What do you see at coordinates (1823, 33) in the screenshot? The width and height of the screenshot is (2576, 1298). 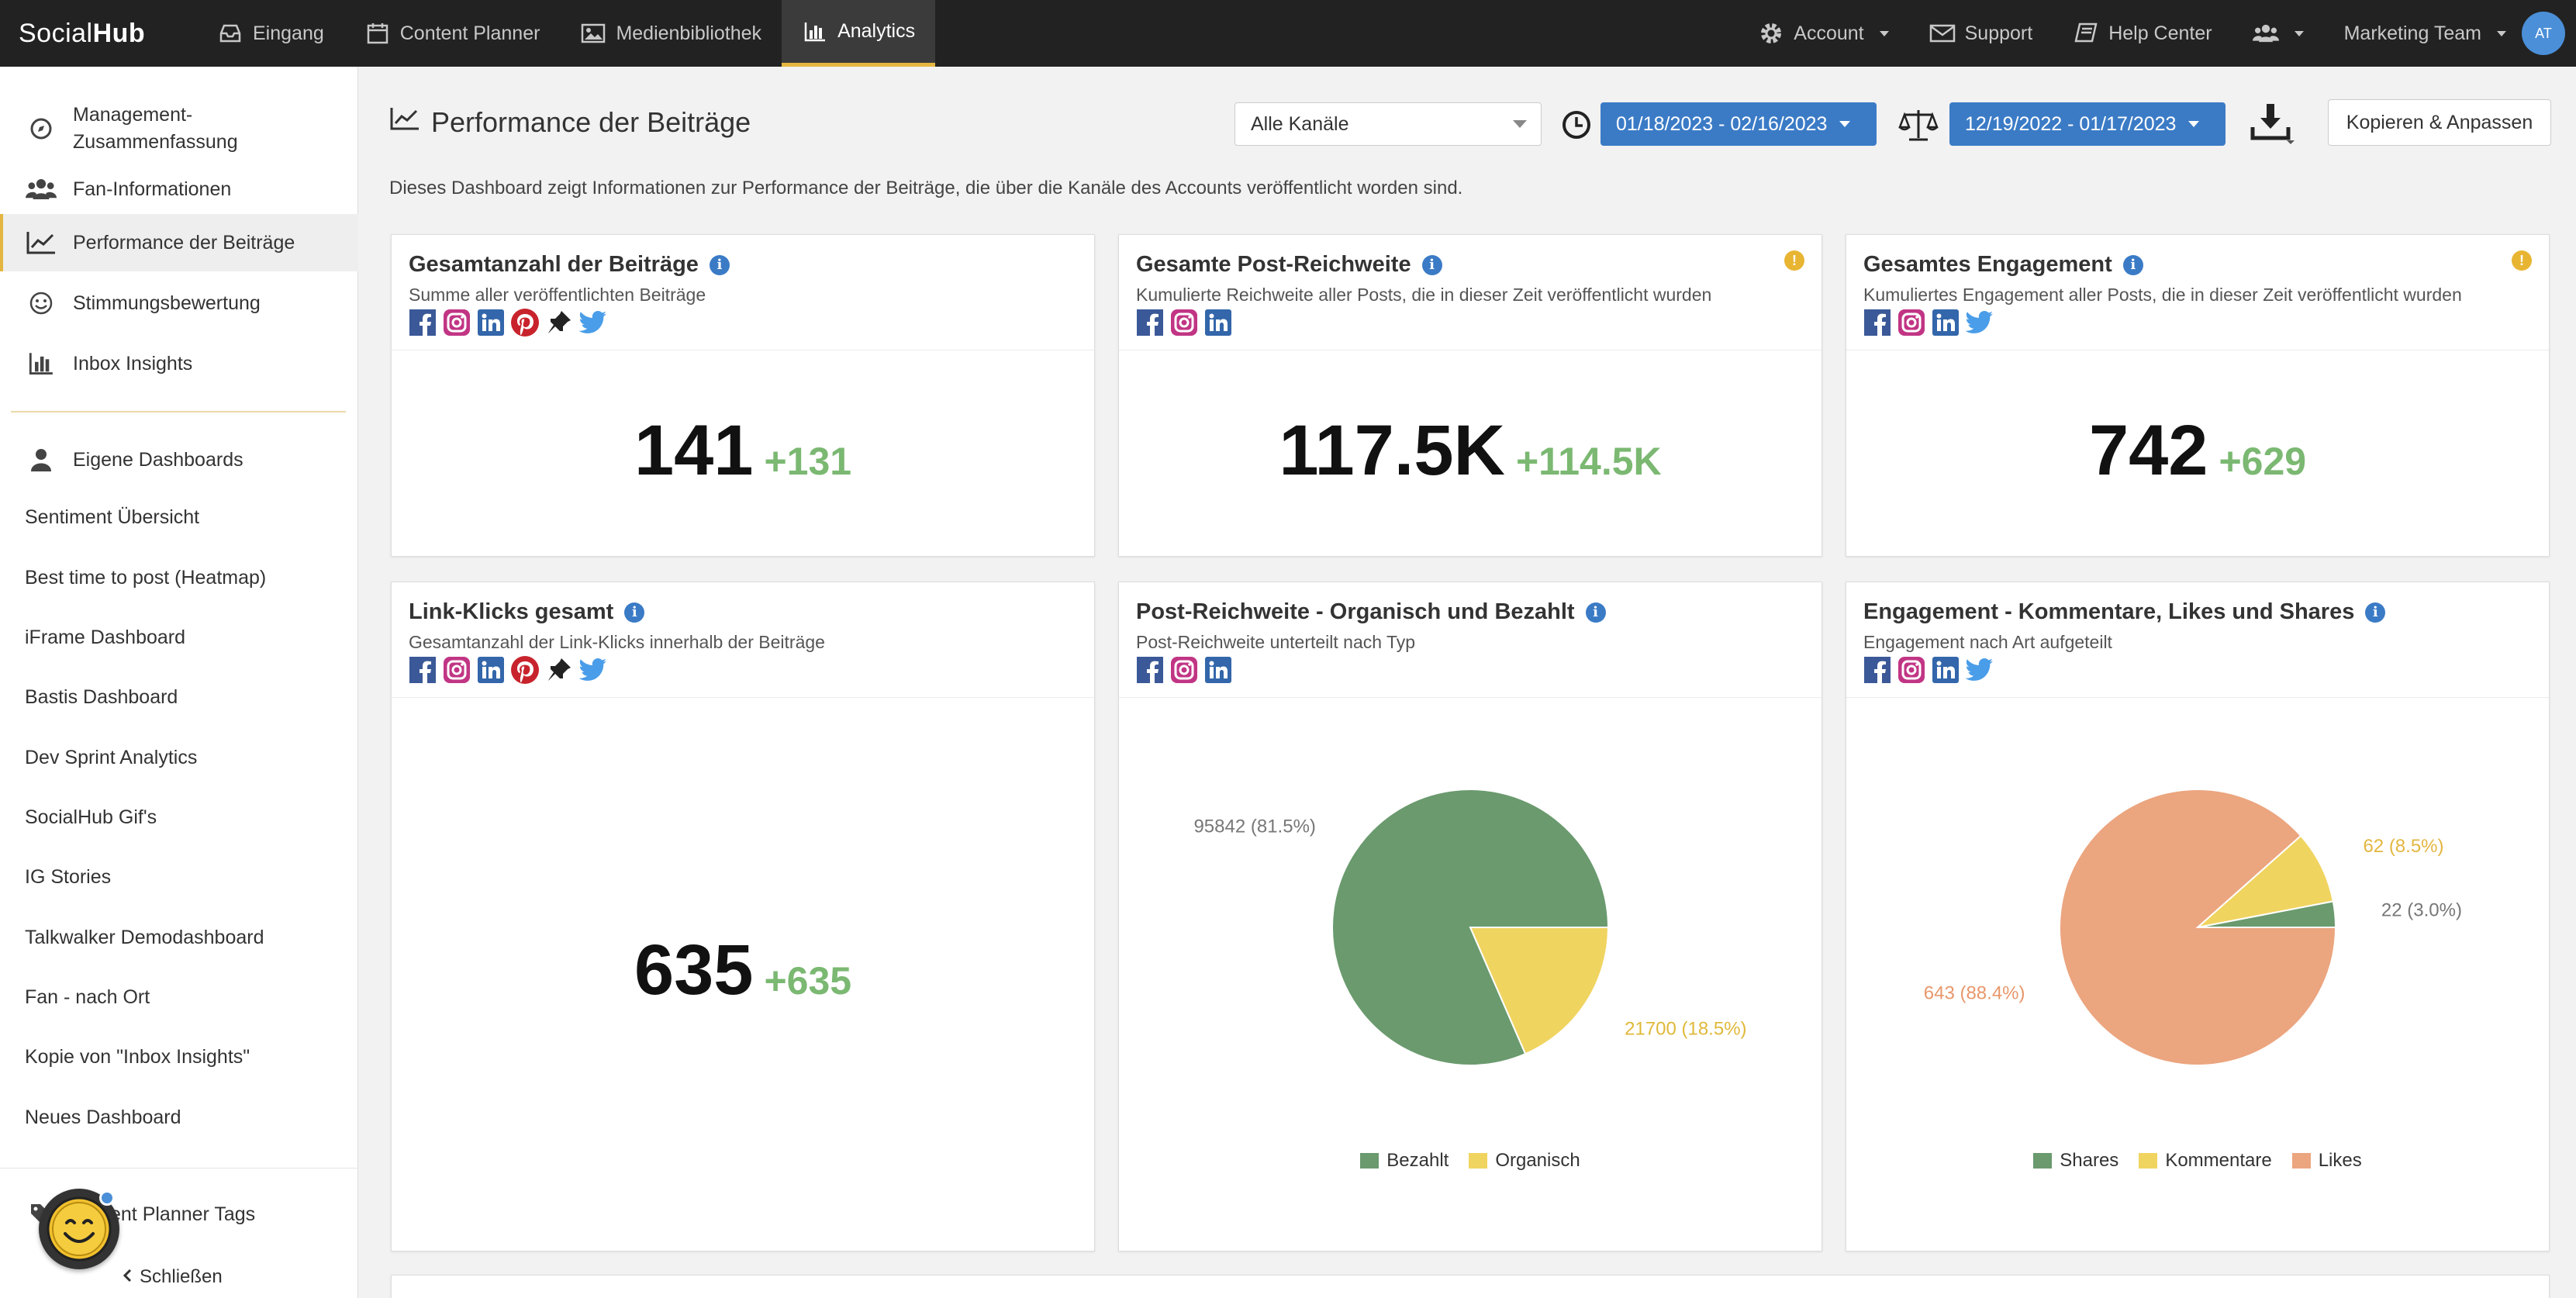 I see `account-menu: Account` at bounding box center [1823, 33].